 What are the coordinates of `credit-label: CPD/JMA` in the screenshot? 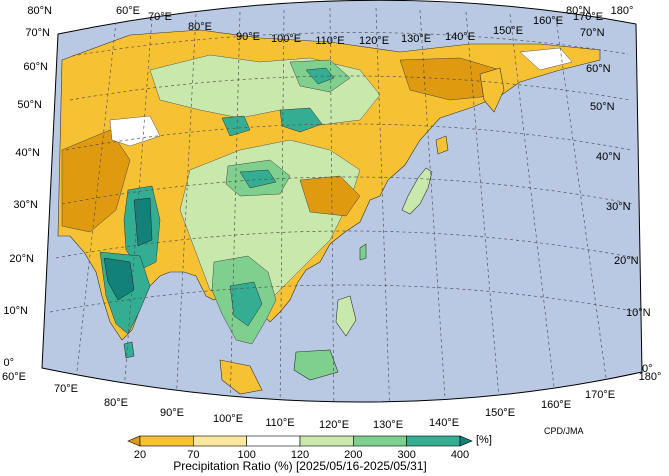 It's located at (564, 431).